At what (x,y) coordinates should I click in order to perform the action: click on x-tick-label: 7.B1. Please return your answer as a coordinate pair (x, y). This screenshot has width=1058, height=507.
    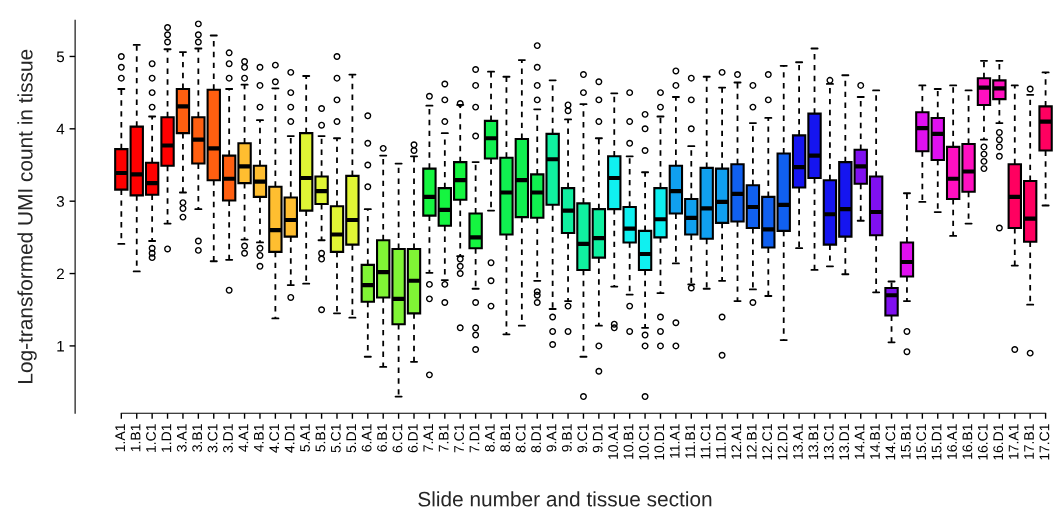
    Looking at the image, I should click on (443, 438).